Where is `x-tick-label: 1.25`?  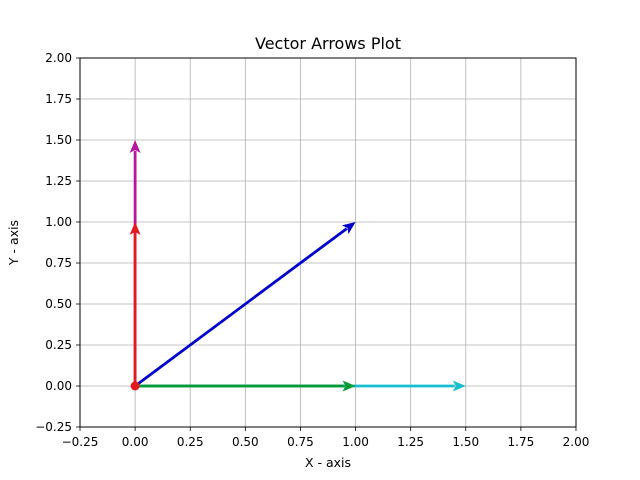 x-tick-label: 1.25 is located at coordinates (410, 442).